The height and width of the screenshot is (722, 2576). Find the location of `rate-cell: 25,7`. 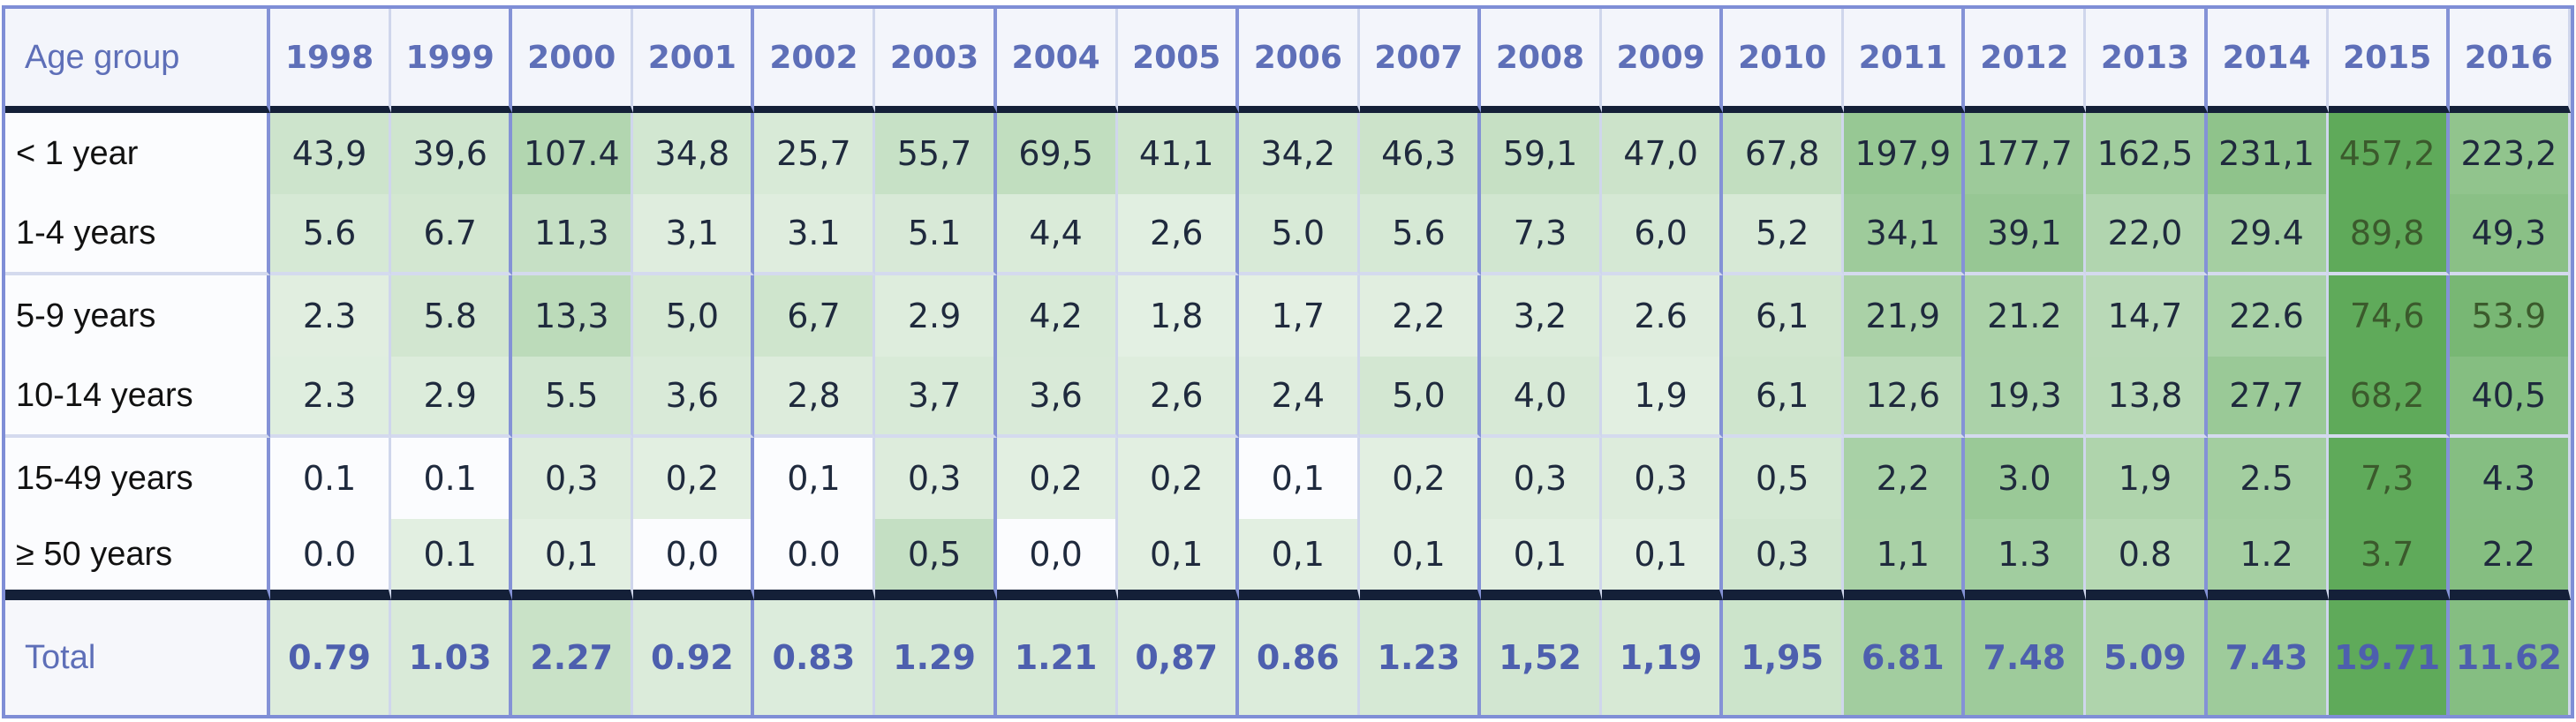

rate-cell: 25,7 is located at coordinates (815, 154).